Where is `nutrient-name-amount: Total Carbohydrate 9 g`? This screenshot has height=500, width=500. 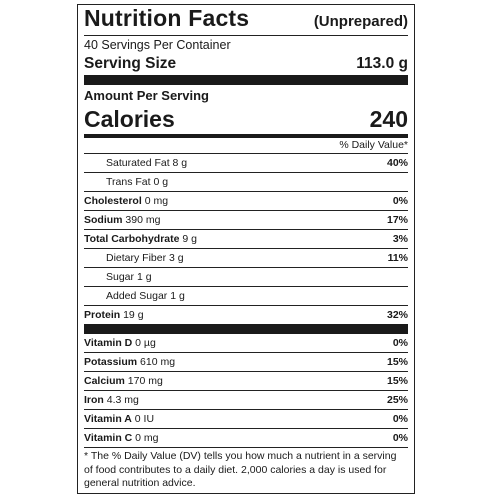 nutrient-name-amount: Total Carbohydrate 9 g is located at coordinates (140, 239).